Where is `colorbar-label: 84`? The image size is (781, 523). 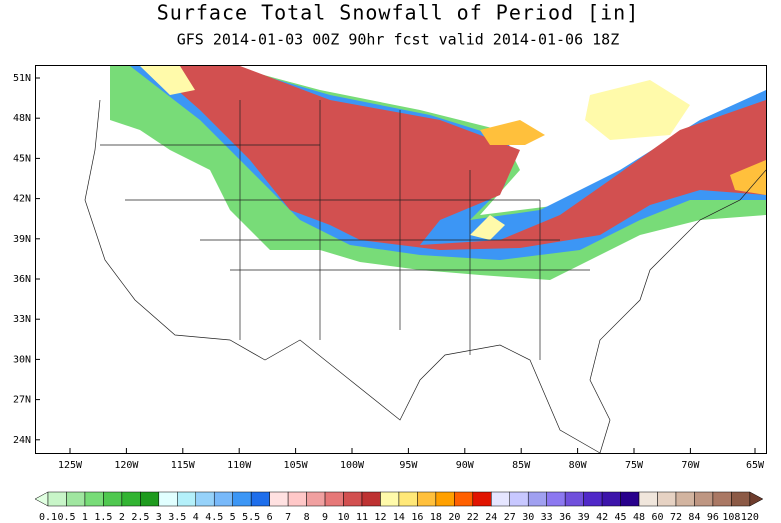 colorbar-label: 84 is located at coordinates (694, 517).